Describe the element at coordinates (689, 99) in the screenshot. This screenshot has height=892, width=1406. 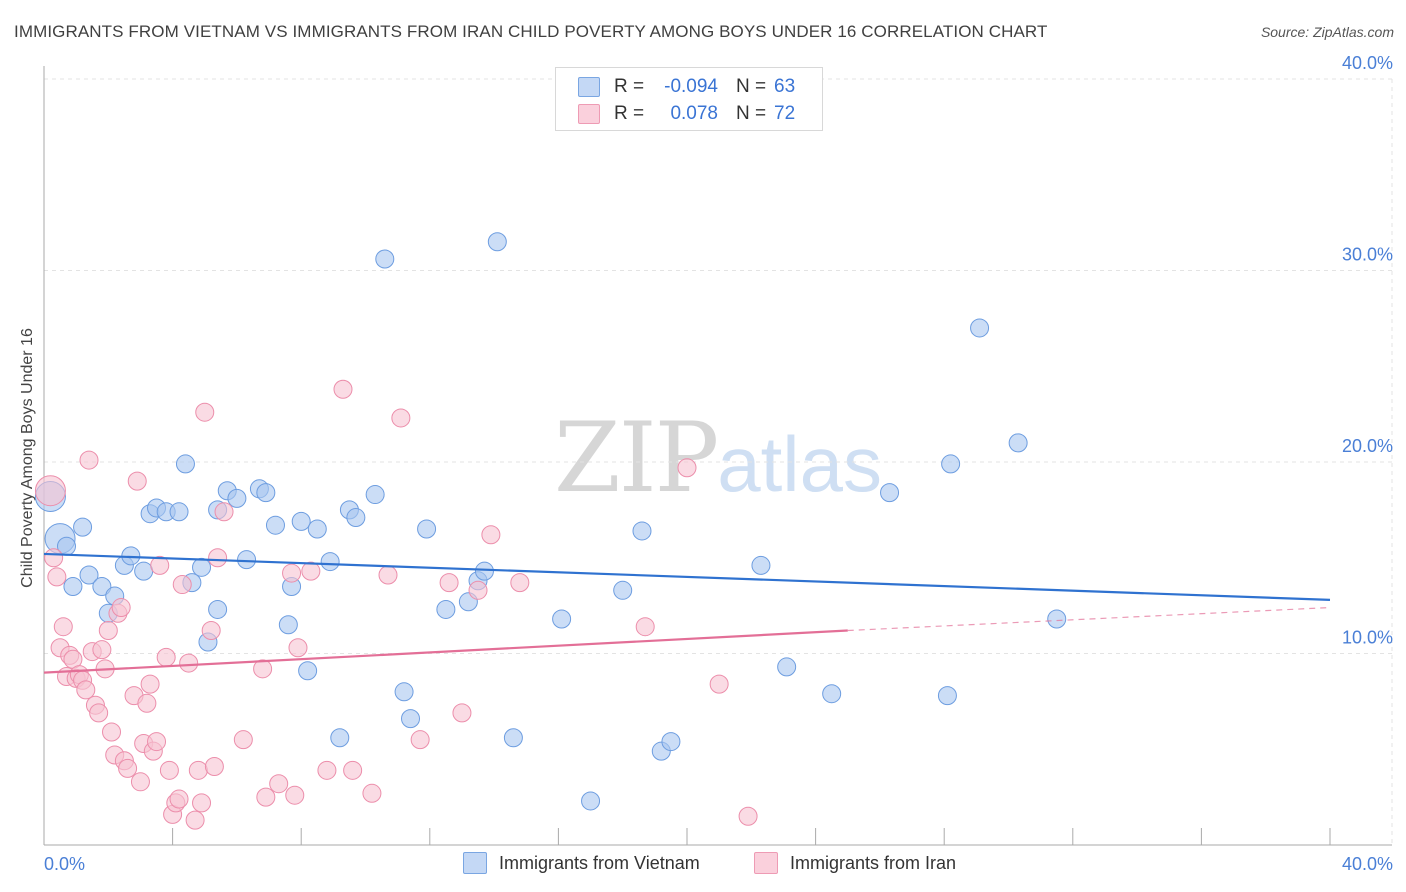
I see `stats-legend: R = -0.094 N = 63 R = 0.078 N = 72` at that location.